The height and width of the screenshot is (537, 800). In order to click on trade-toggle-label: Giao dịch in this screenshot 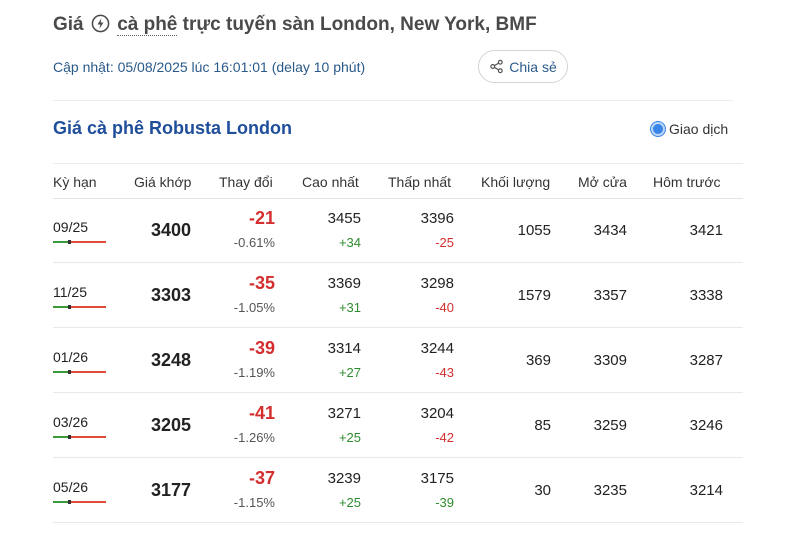, I will do `click(699, 129)`.